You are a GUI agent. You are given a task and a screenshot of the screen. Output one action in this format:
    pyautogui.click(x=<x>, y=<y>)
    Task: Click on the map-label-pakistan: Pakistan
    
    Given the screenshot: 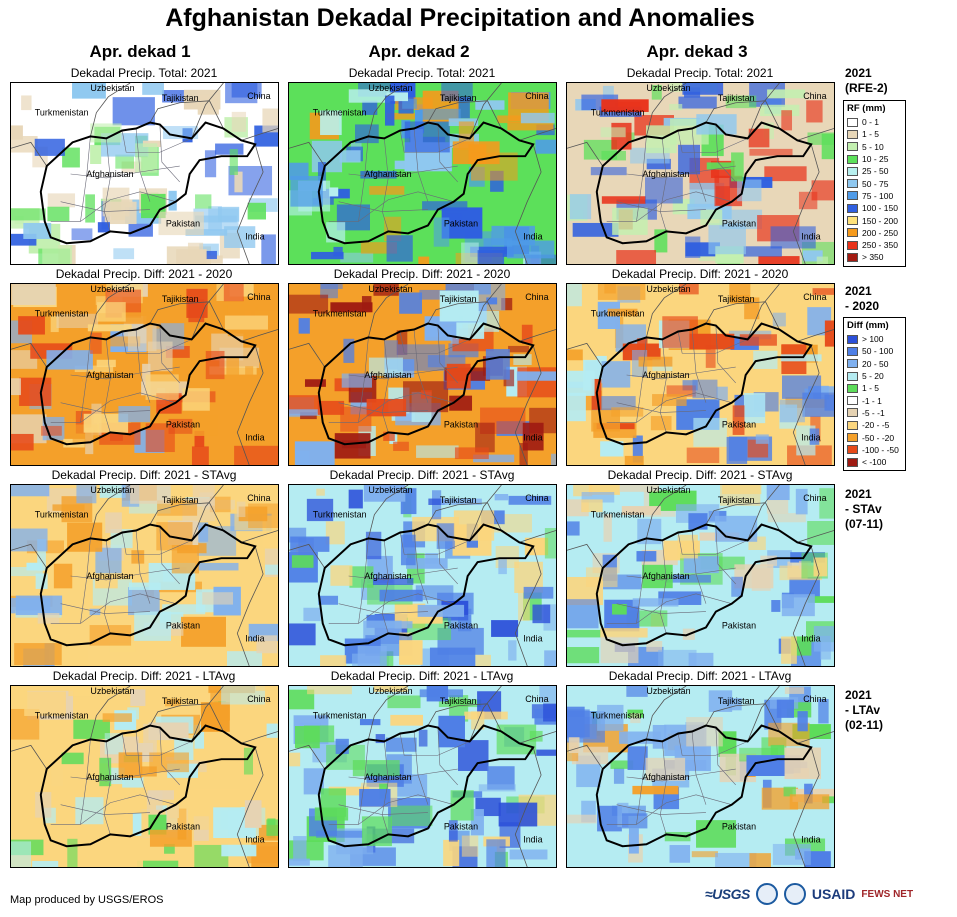 What is the action you would take?
    pyautogui.click(x=739, y=424)
    